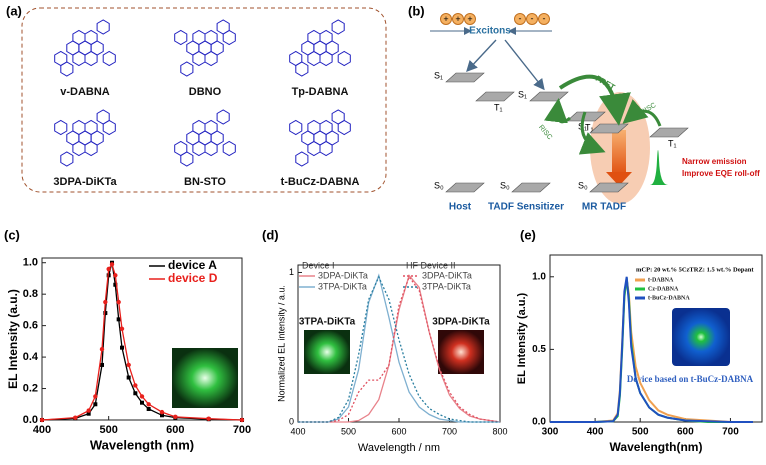 The width and height of the screenshot is (766, 465). I want to click on x-tick-label: 600, so click(685, 432).